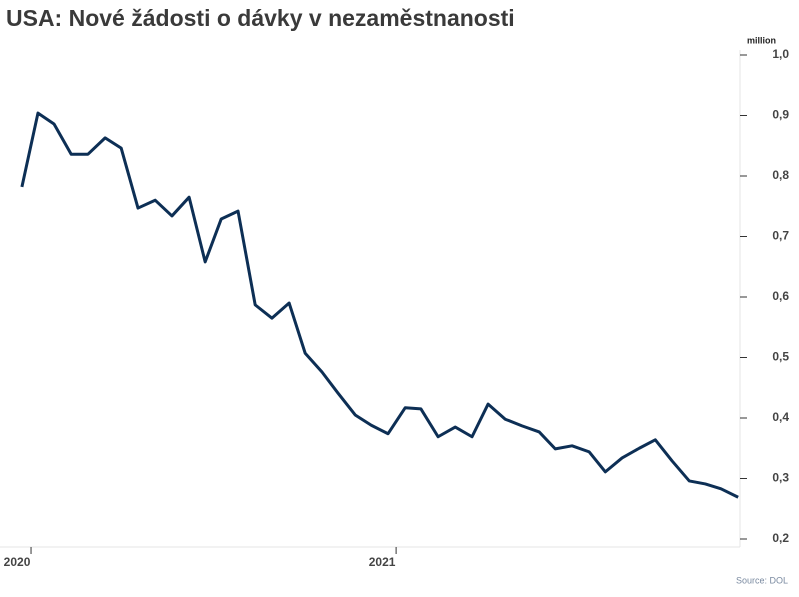  Describe the element at coordinates (780, 417) in the screenshot. I see `y-tick-label: 0,4` at that location.